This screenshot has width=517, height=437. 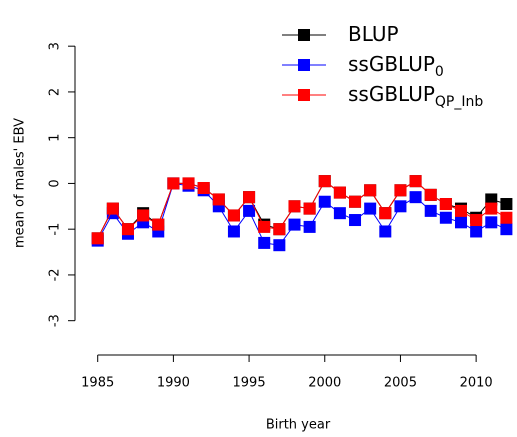 What do you see at coordinates (173, 383) in the screenshot?
I see `x-tick-label: 1990` at bounding box center [173, 383].